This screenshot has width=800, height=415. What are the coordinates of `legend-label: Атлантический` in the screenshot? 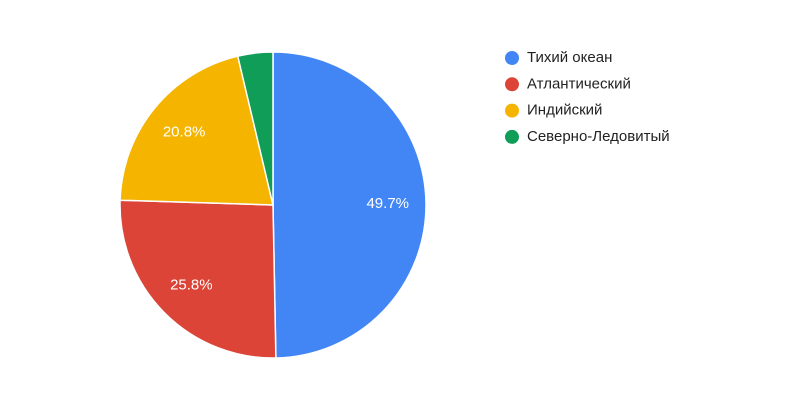 It's located at (579, 83).